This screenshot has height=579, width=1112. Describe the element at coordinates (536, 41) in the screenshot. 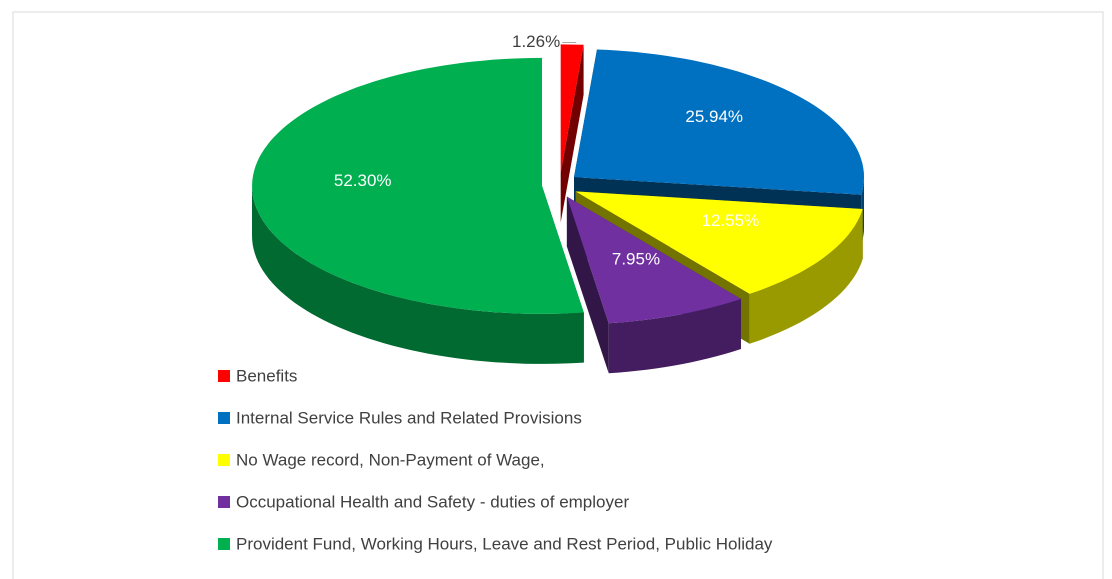

I see `data-label: 1.26%` at that location.